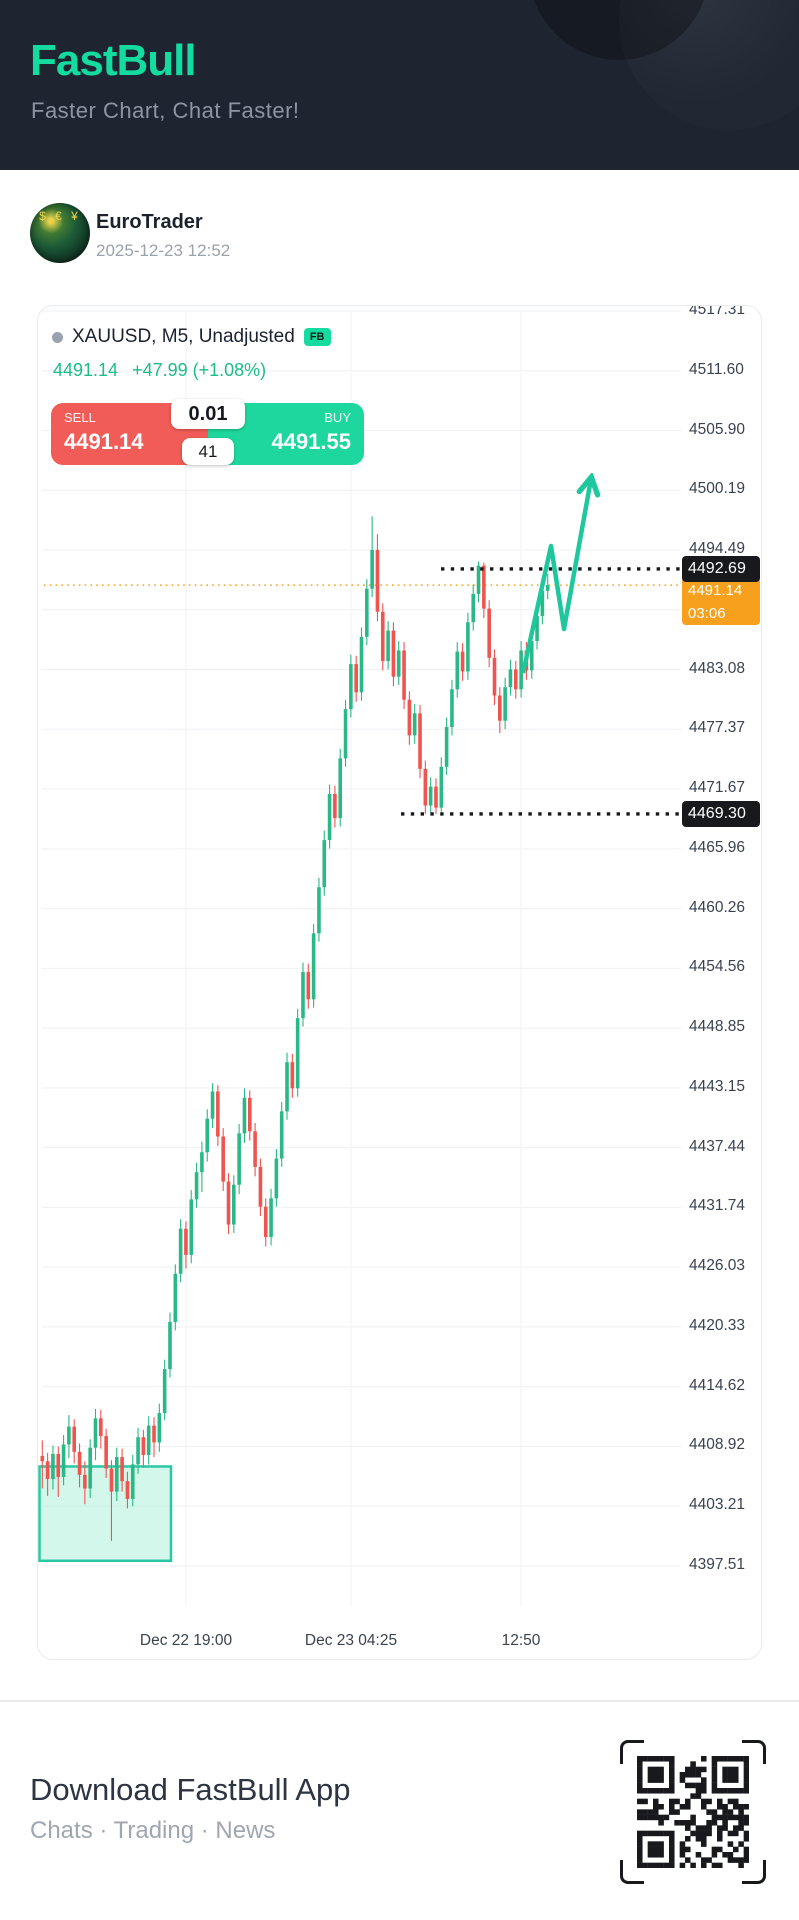 The width and height of the screenshot is (799, 1920). Describe the element at coordinates (717, 1564) in the screenshot. I see `y-axis-label: 4397.51` at that location.